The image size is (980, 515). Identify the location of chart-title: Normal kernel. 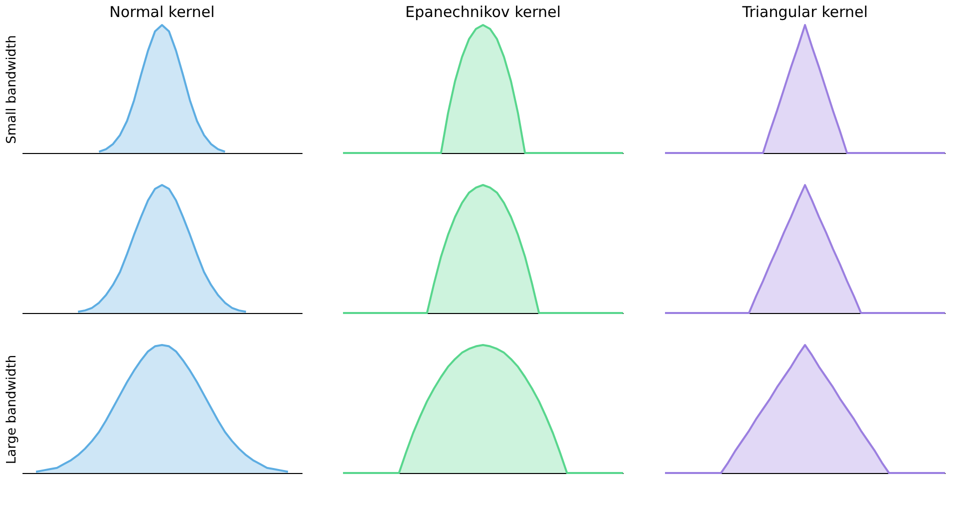
(162, 12).